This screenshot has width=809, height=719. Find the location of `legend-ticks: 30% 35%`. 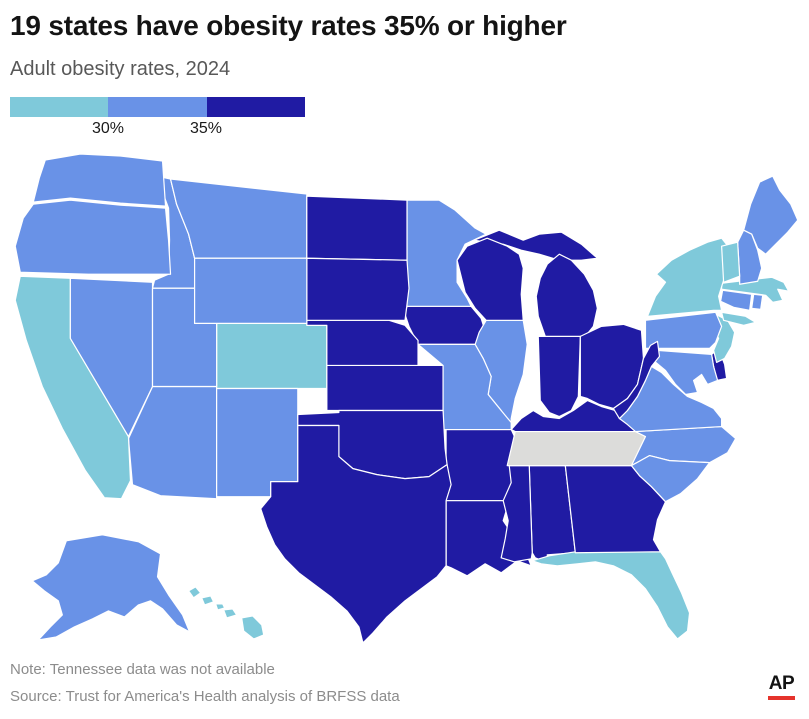

legend-ticks: 30% 35% is located at coordinates (157, 128).